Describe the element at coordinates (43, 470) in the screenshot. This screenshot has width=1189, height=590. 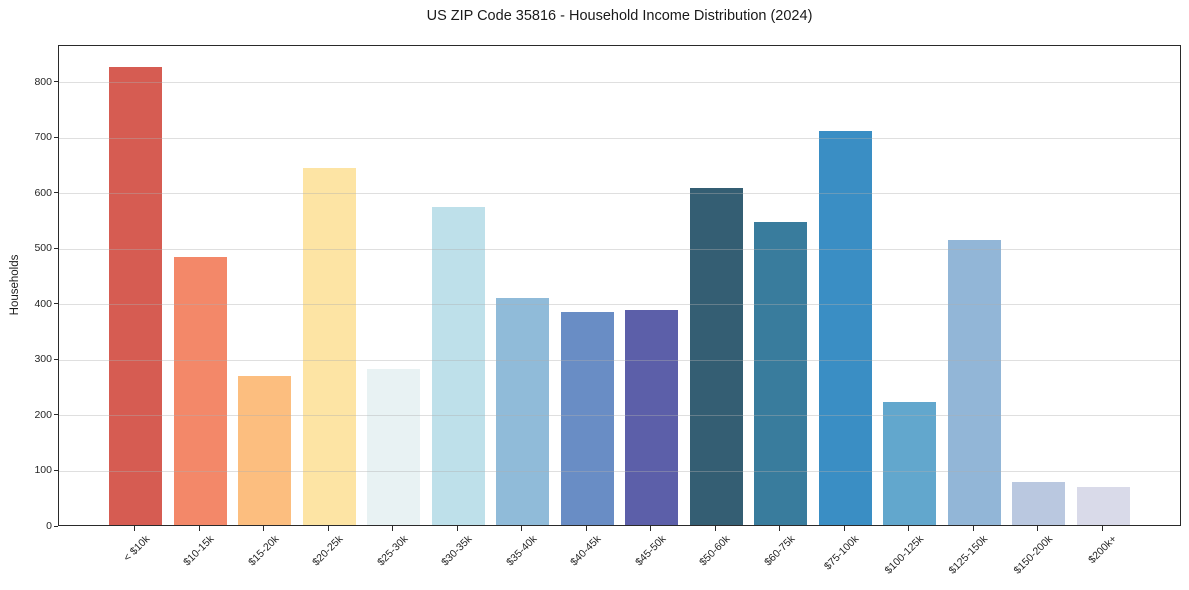
I see `y-tick-label-100: 100` at that location.